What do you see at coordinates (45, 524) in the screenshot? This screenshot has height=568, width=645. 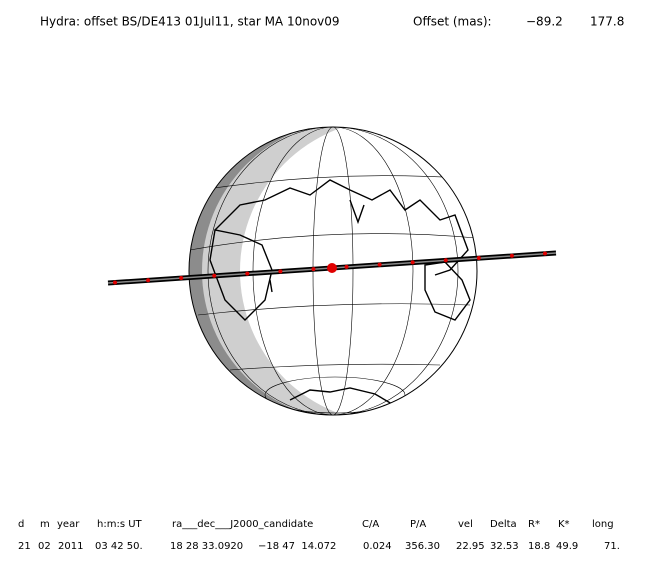 I see `column-header: m` at bounding box center [45, 524].